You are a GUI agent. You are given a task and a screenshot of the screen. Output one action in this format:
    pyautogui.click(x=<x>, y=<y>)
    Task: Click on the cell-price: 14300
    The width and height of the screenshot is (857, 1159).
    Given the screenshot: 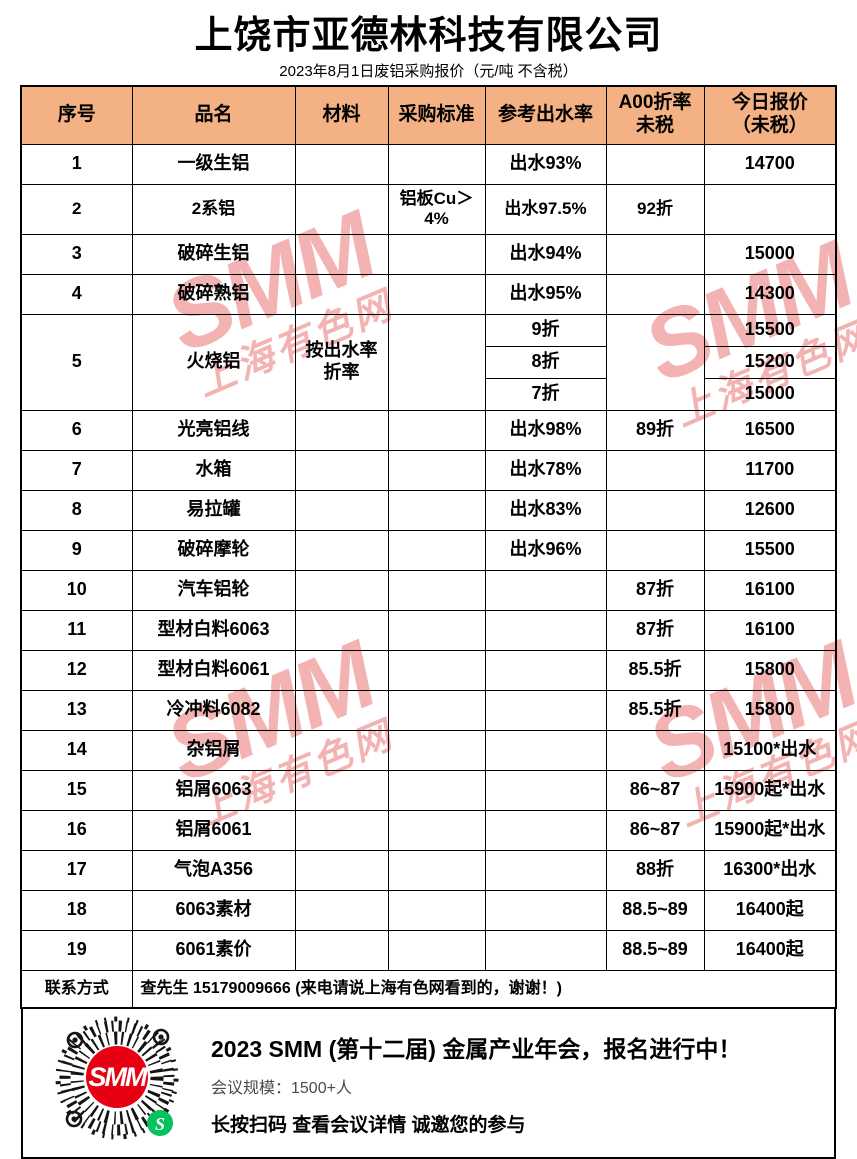 What is the action you would take?
    pyautogui.click(x=770, y=294)
    